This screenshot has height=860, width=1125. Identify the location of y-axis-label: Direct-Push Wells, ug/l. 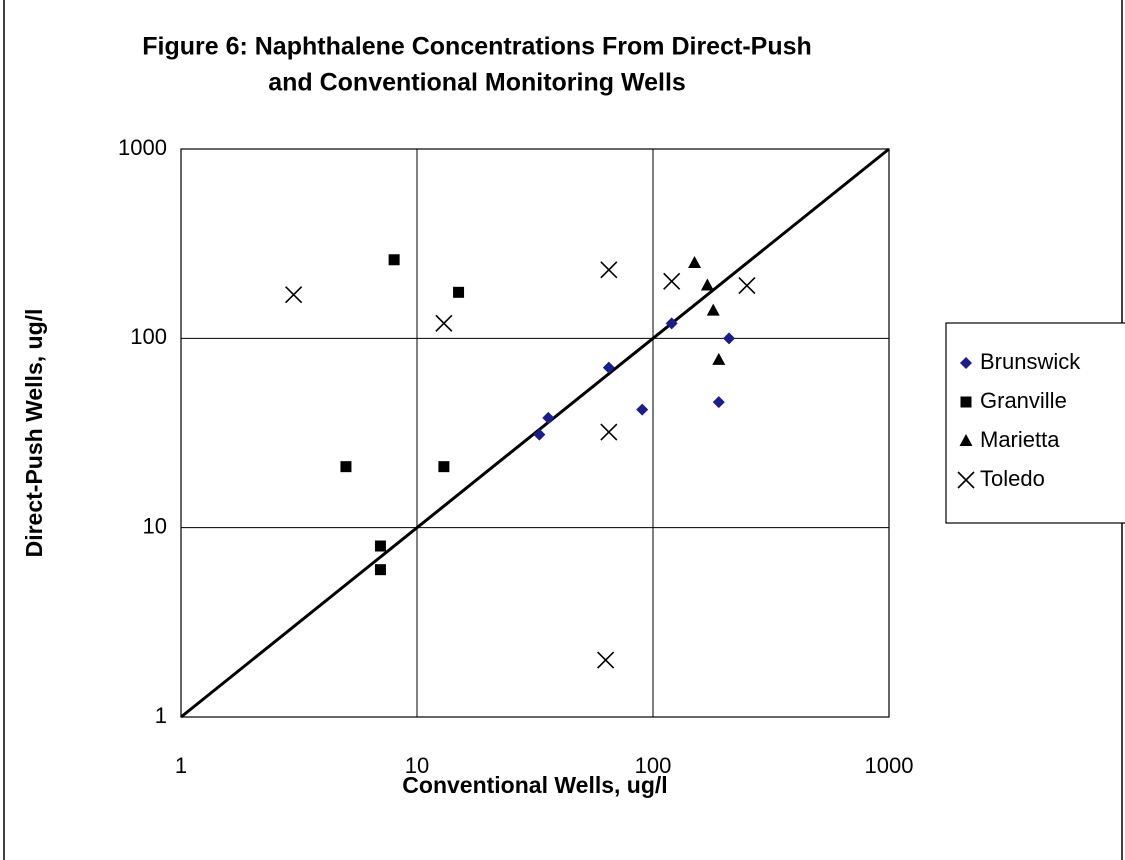
(34, 433).